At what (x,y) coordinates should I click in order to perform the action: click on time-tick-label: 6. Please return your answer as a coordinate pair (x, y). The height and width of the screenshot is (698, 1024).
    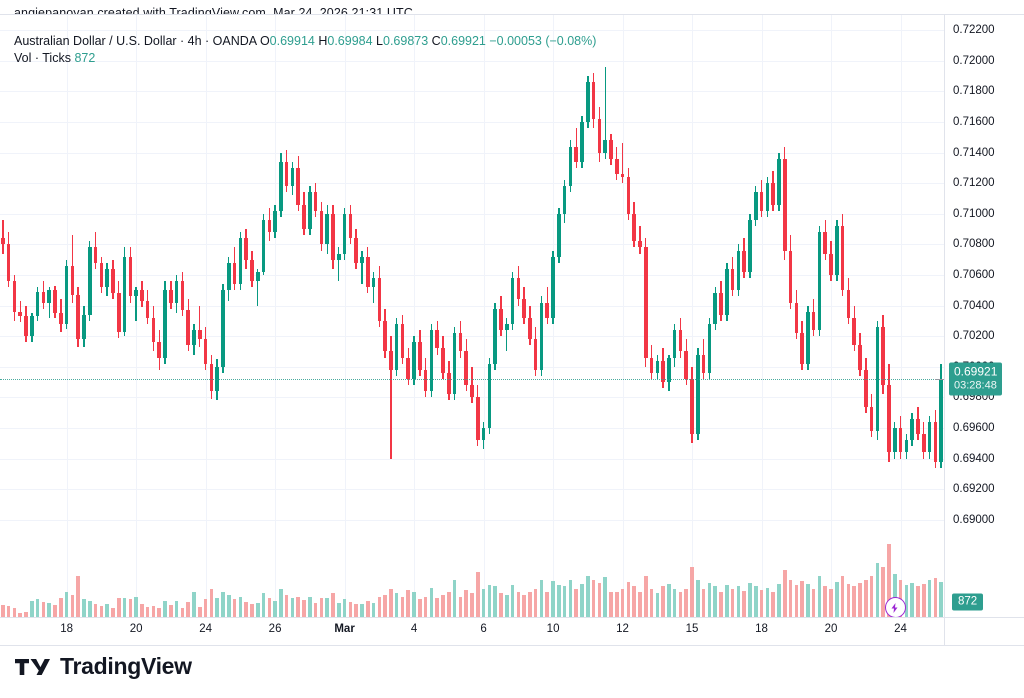
    Looking at the image, I should click on (483, 629).